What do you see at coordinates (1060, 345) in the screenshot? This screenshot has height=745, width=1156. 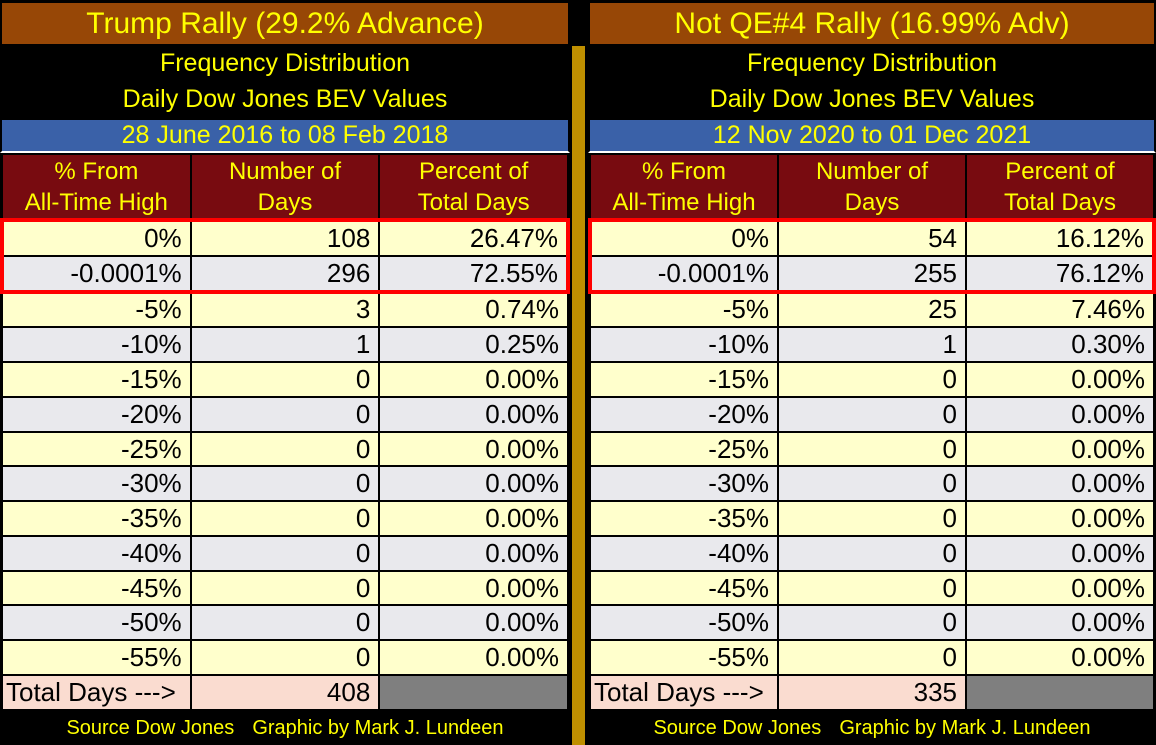 I see `percent-cell: 0.30%` at bounding box center [1060, 345].